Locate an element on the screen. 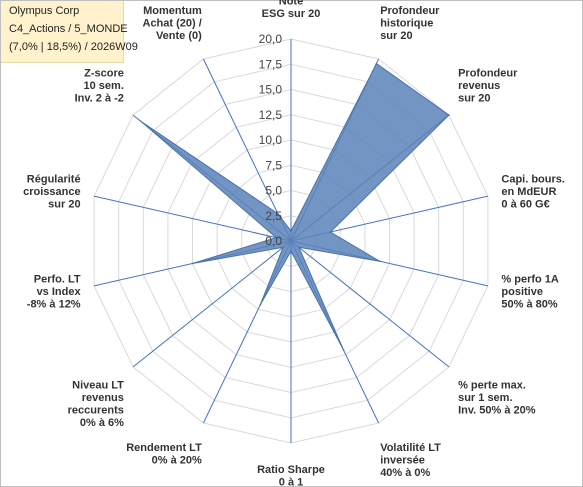 This screenshot has width=583, height=487. axis-label: % perte max. sur 1 sem. Inv. 50% à 20% is located at coordinates (497, 398).